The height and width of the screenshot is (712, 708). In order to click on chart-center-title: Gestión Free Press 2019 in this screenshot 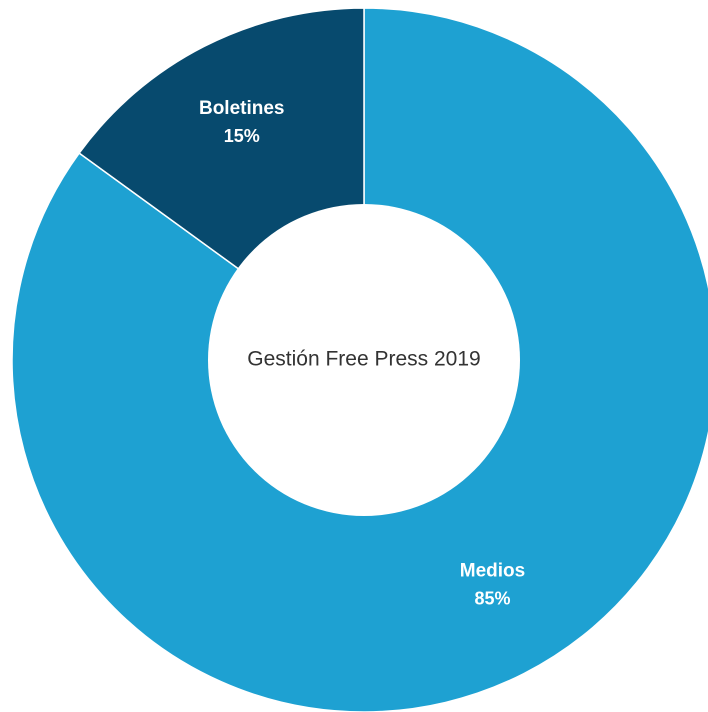, I will do `click(363, 359)`.